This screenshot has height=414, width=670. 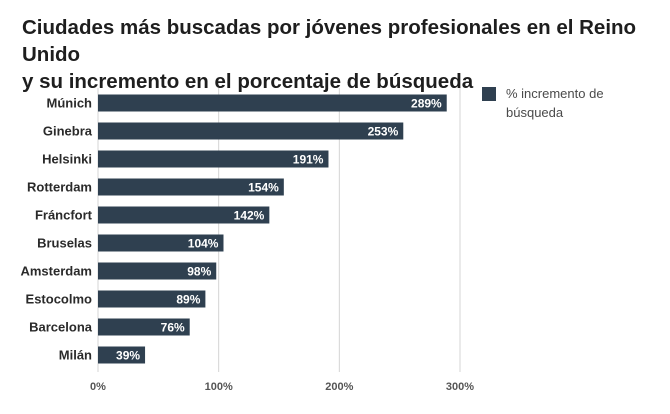 I want to click on bar-value-label: 104%, so click(x=203, y=244).